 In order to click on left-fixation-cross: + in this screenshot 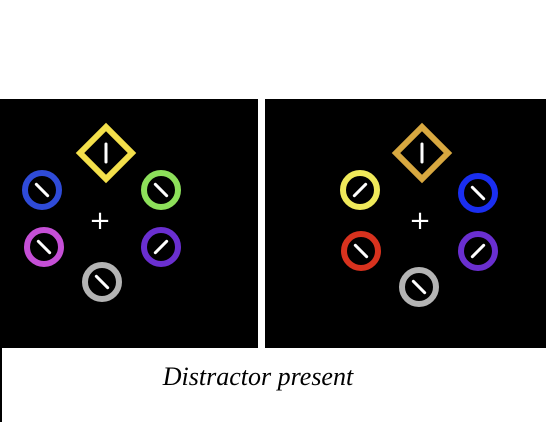, I will do `click(100, 221)`.